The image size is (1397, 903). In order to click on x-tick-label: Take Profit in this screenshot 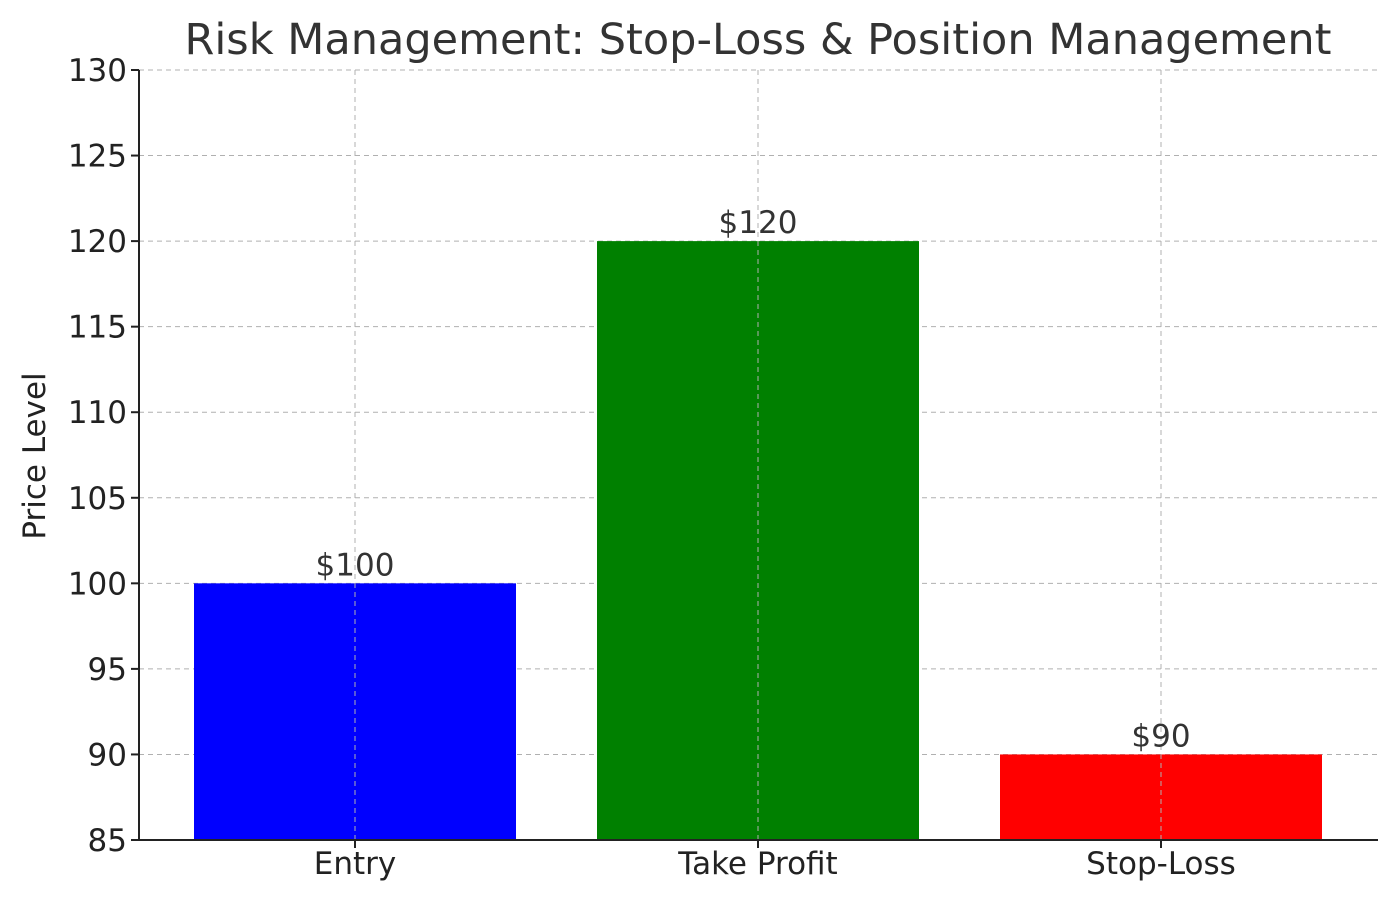, I will do `click(757, 864)`.